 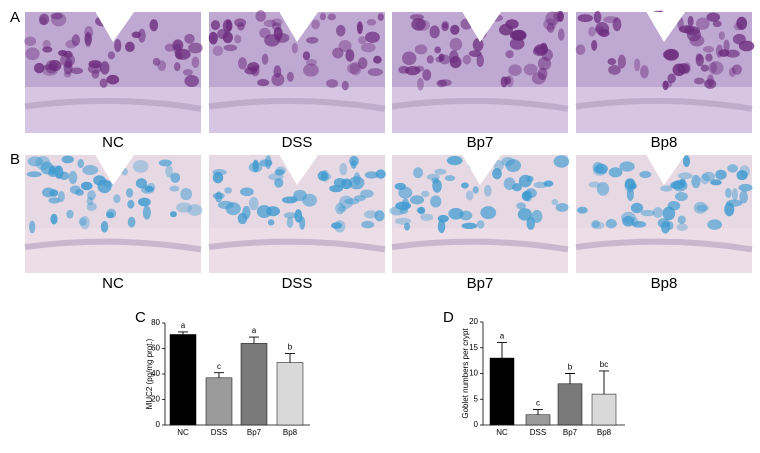 I want to click on y-tick-label: 60, so click(x=155, y=348).